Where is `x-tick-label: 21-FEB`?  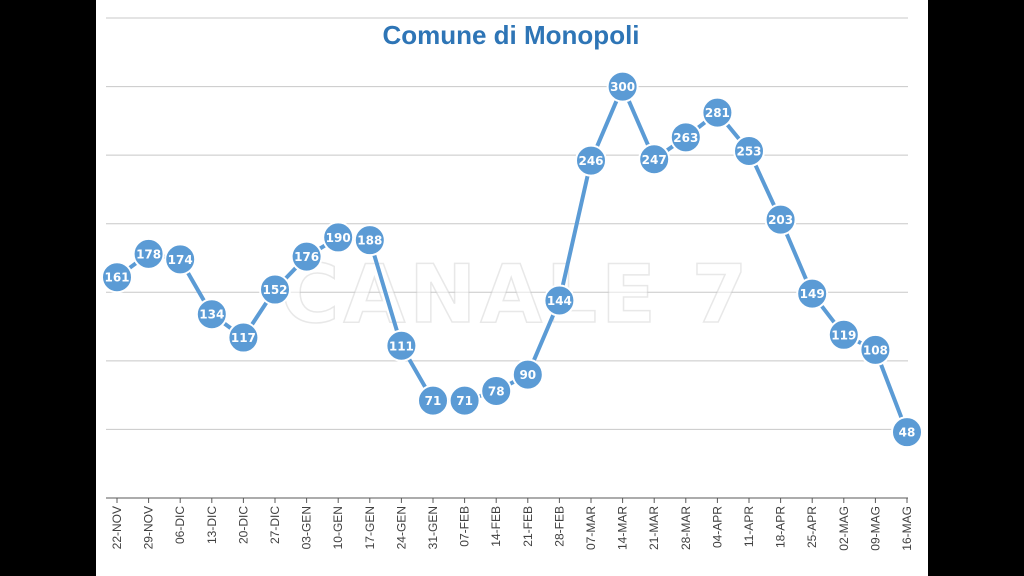 x-tick-label: 21-FEB is located at coordinates (528, 526).